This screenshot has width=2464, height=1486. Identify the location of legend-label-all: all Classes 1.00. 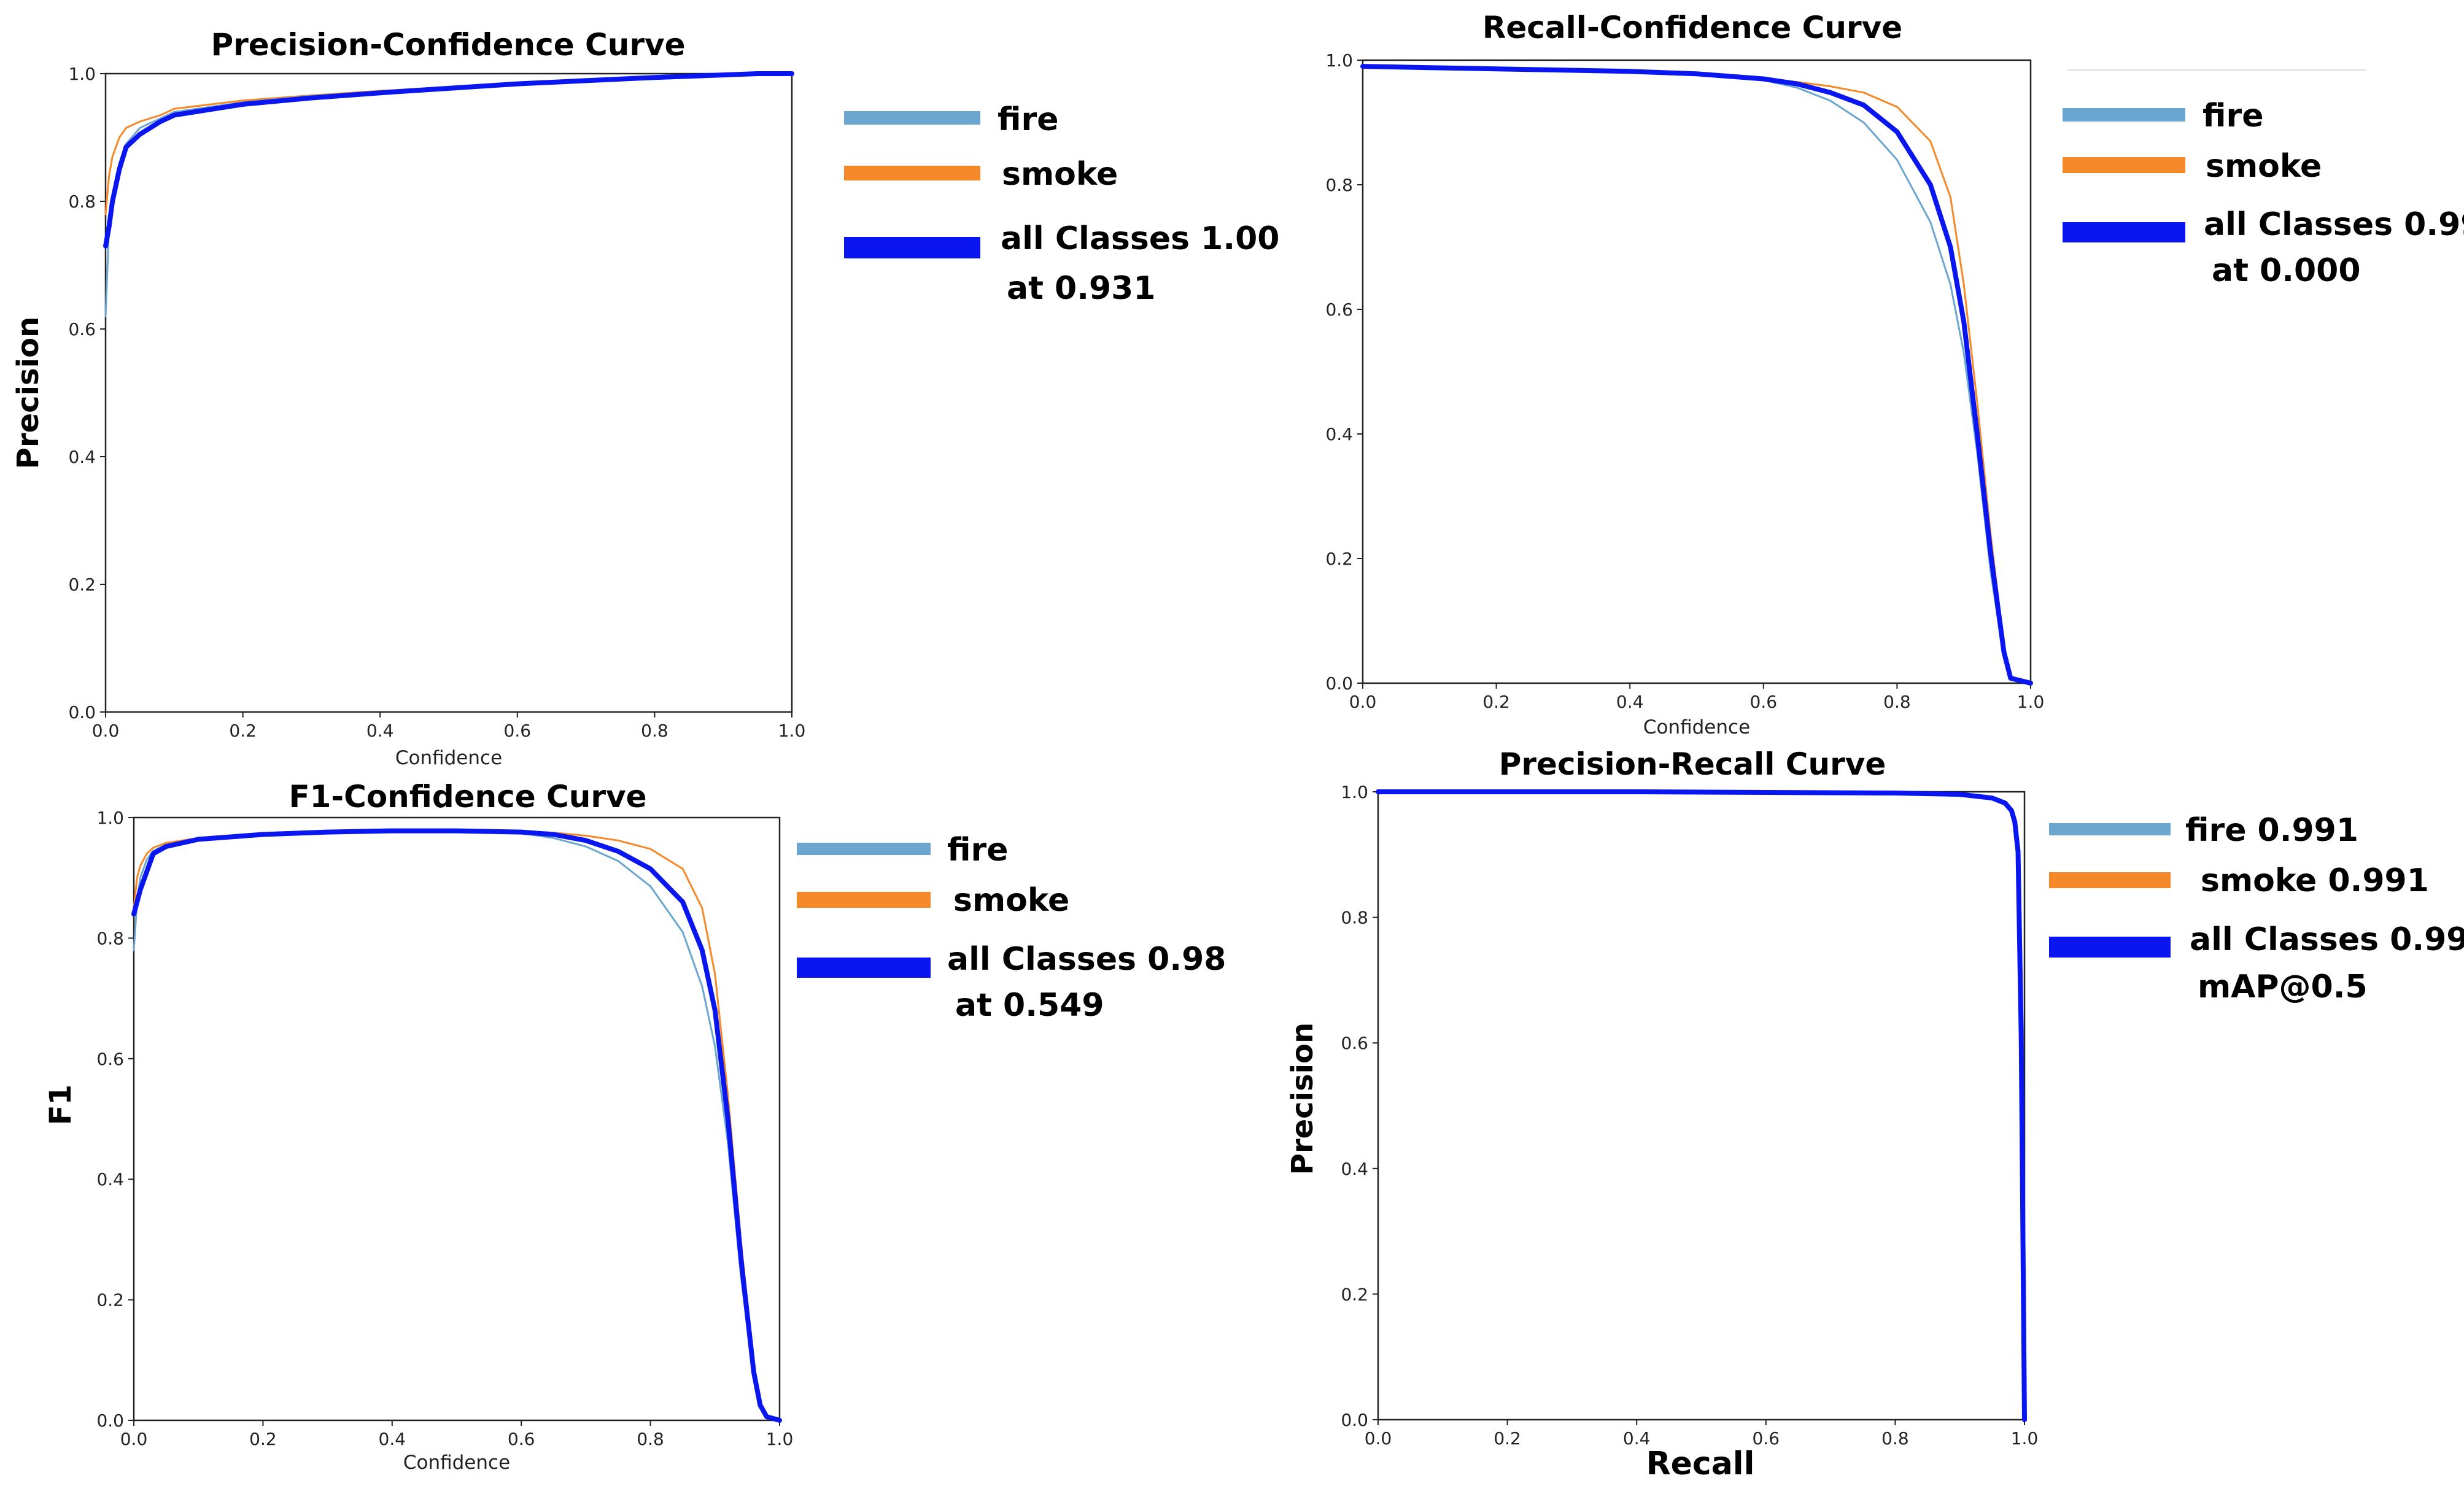
(1140, 238).